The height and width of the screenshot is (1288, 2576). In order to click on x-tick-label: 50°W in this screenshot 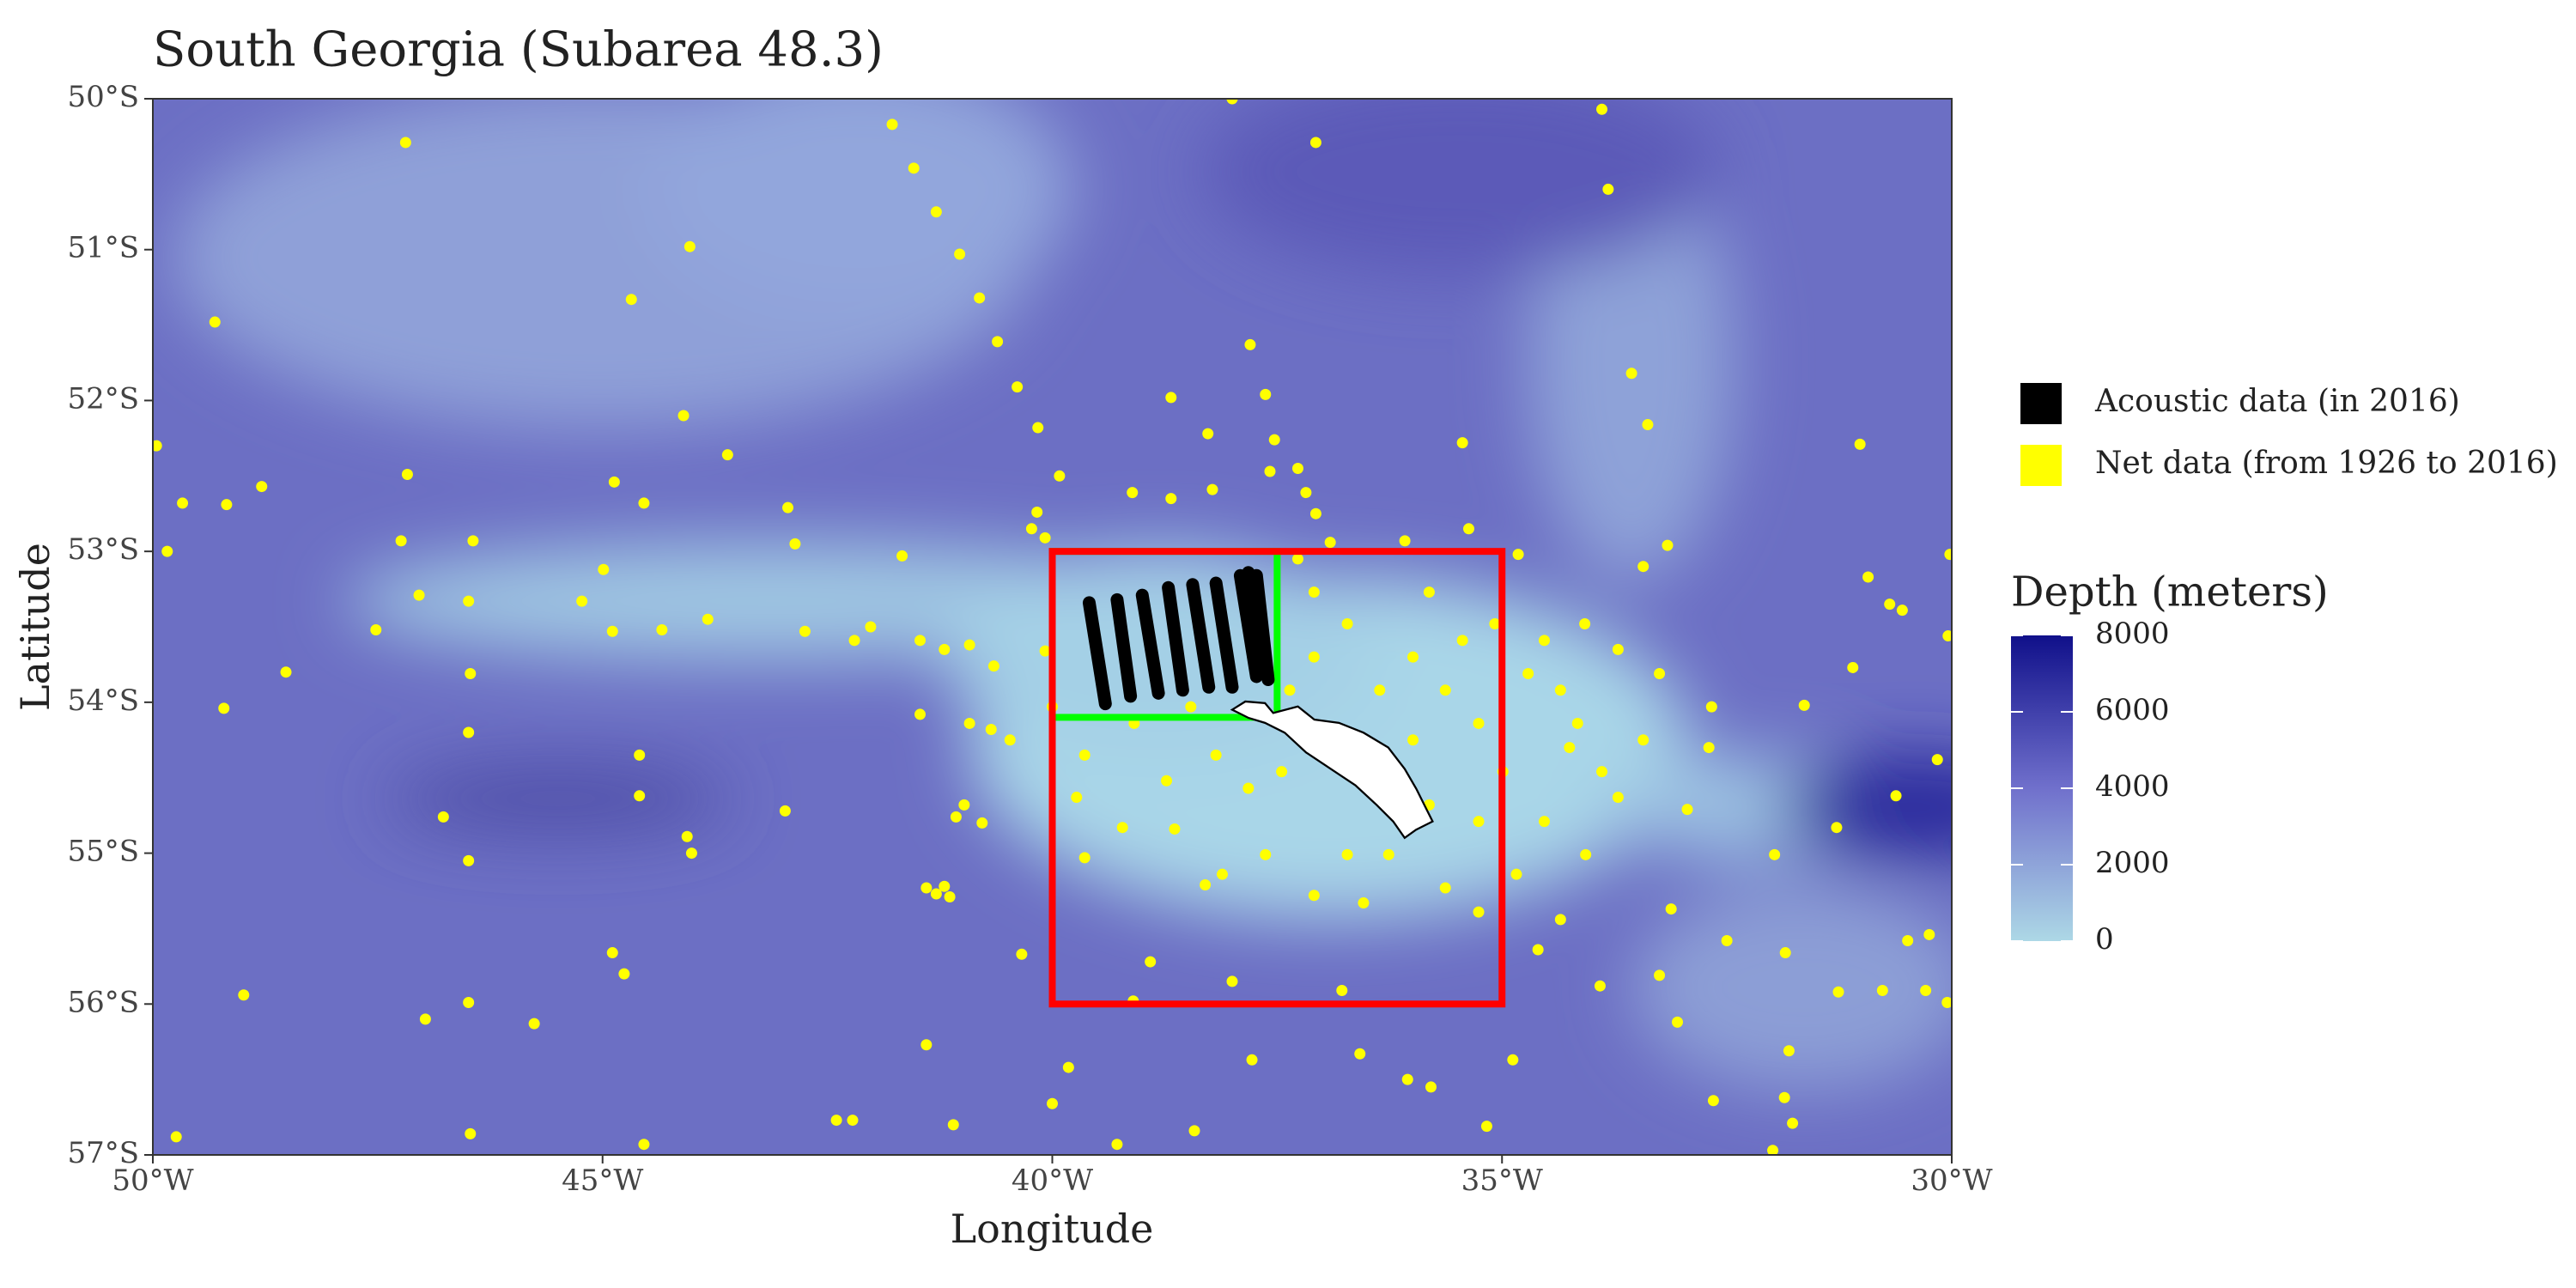, I will do `click(153, 1180)`.